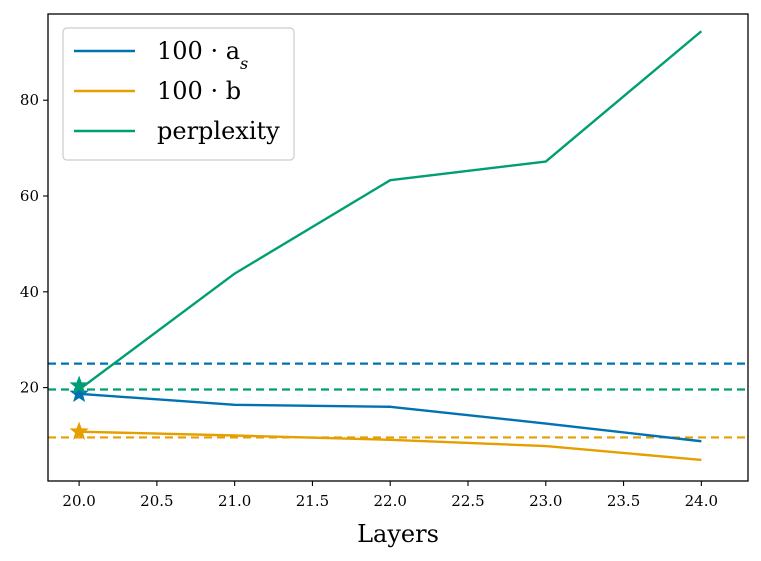  What do you see at coordinates (156, 501) in the screenshot?
I see `x-tick-label: 20.5` at bounding box center [156, 501].